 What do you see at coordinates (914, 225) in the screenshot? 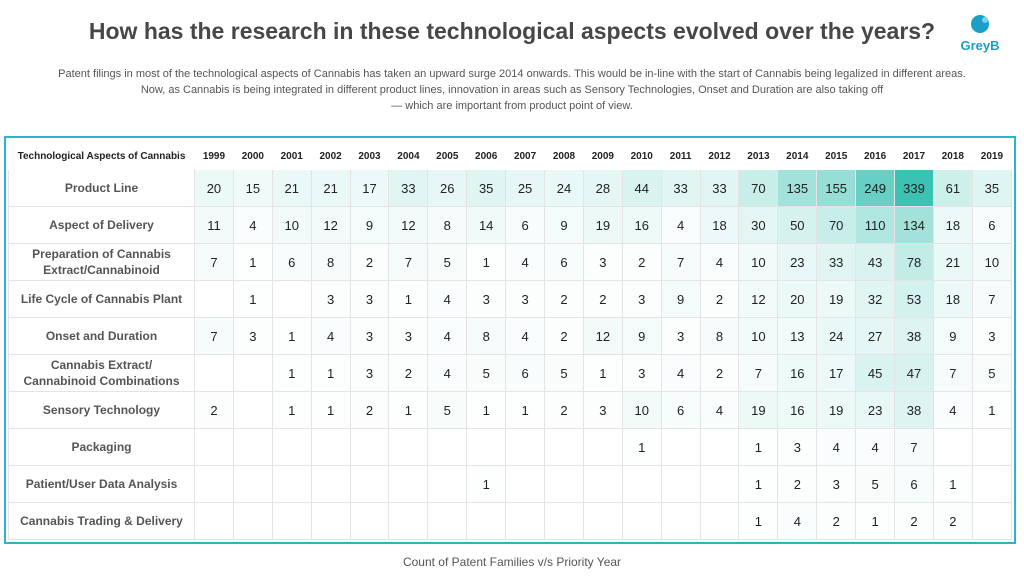
I see `heatmap-cell: 134` at bounding box center [914, 225].